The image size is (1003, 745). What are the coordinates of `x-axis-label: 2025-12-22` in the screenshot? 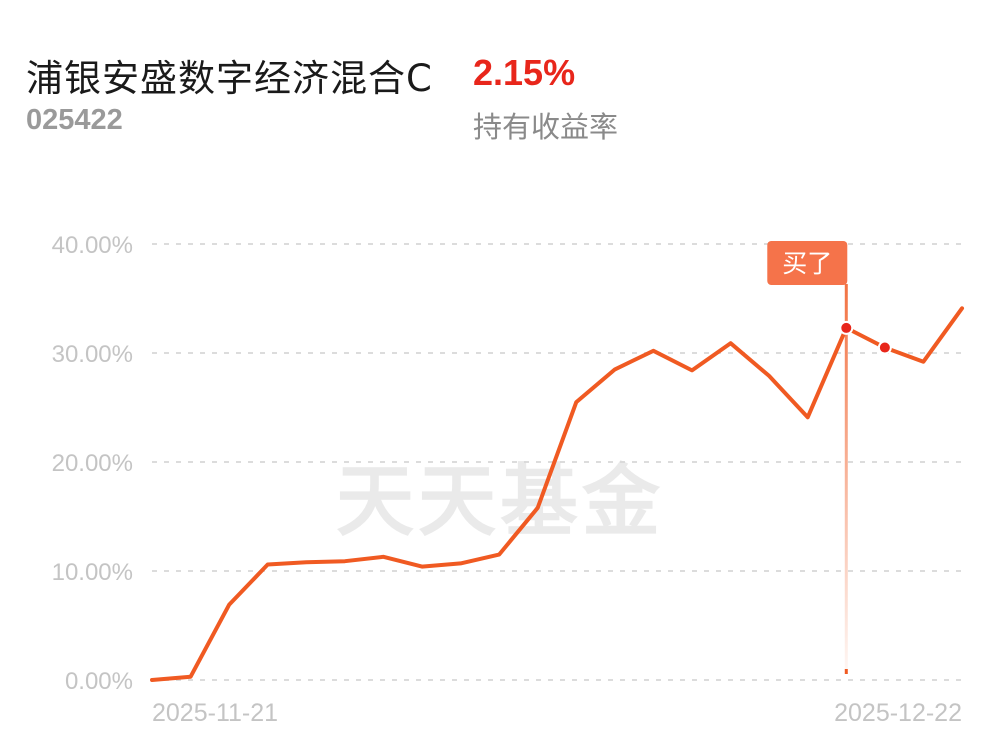 It's located at (898, 713).